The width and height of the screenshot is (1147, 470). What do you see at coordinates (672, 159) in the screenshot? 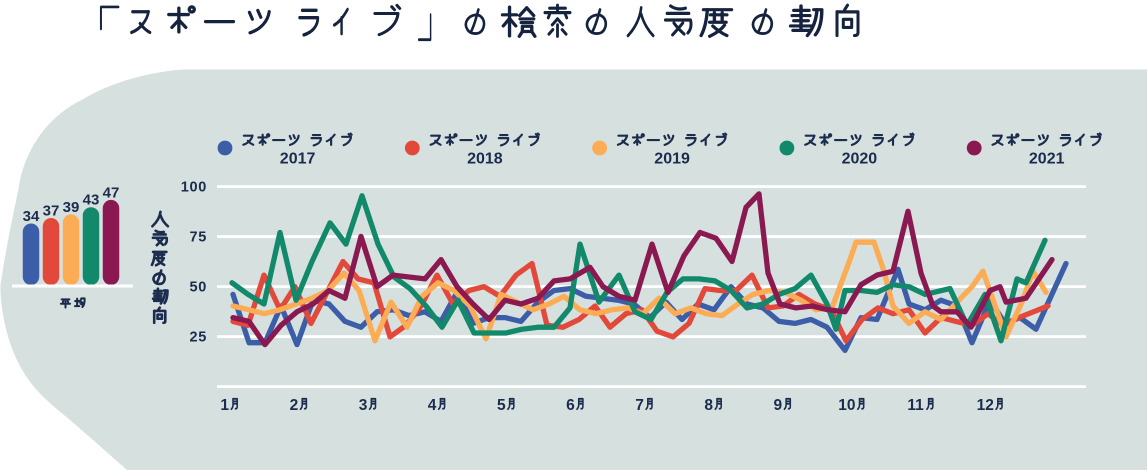
I see `svg-text: 2019` at bounding box center [672, 159].